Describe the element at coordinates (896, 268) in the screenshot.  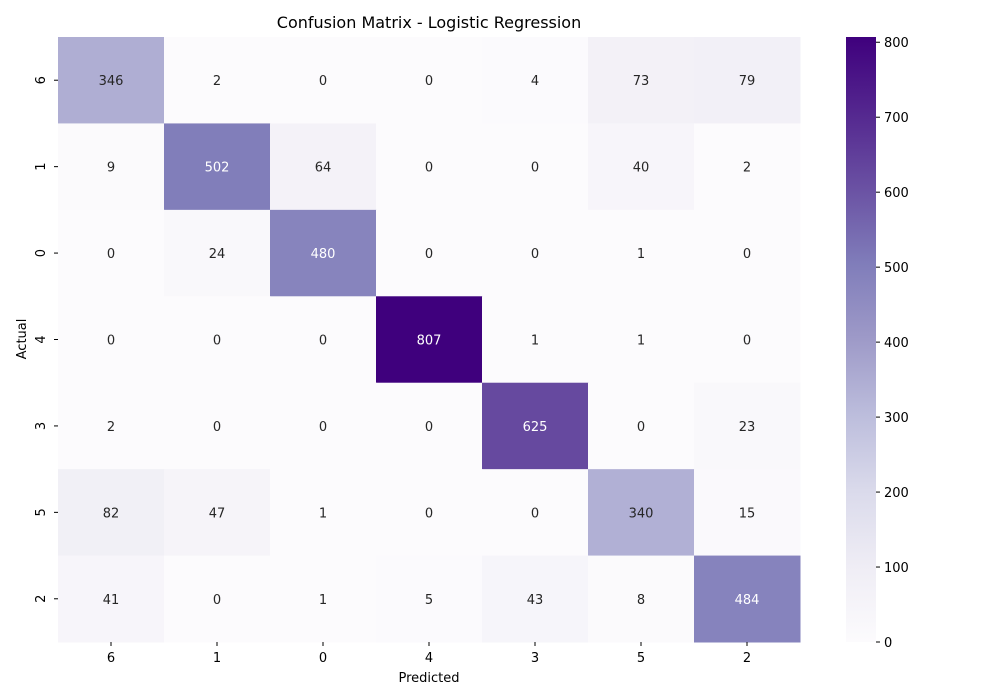
I see `colorbar-tick-label: 500` at that location.